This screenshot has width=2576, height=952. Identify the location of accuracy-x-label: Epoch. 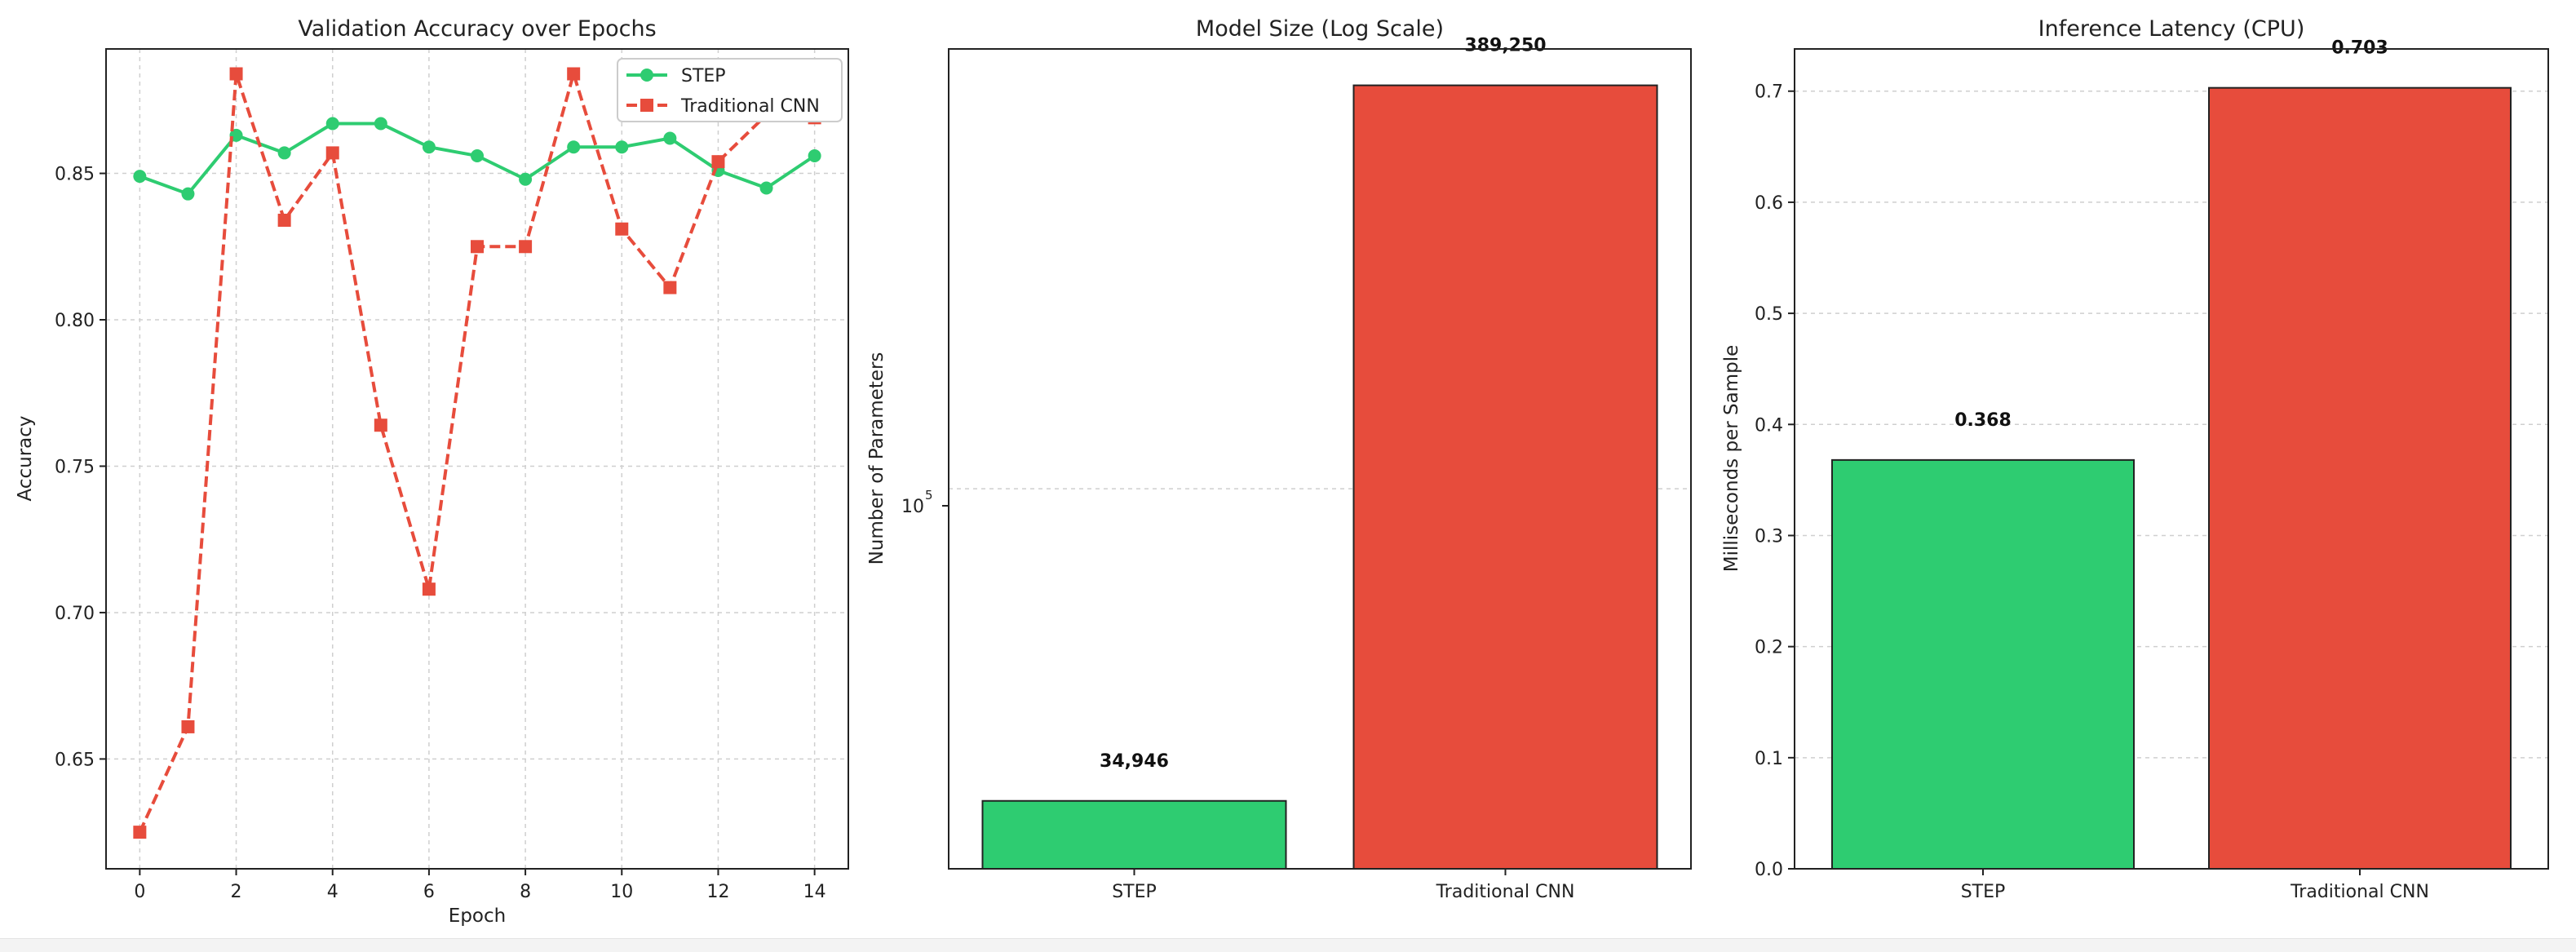
(477, 917).